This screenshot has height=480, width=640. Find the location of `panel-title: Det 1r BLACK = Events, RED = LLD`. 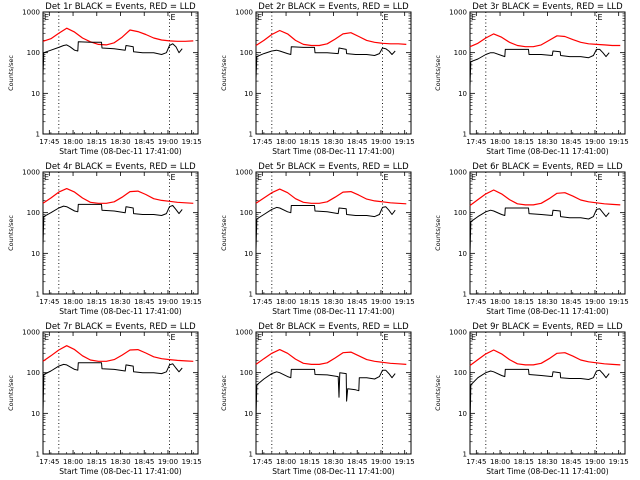

panel-title: Det 1r BLACK = Events, RED = LLD is located at coordinates (120, 7).